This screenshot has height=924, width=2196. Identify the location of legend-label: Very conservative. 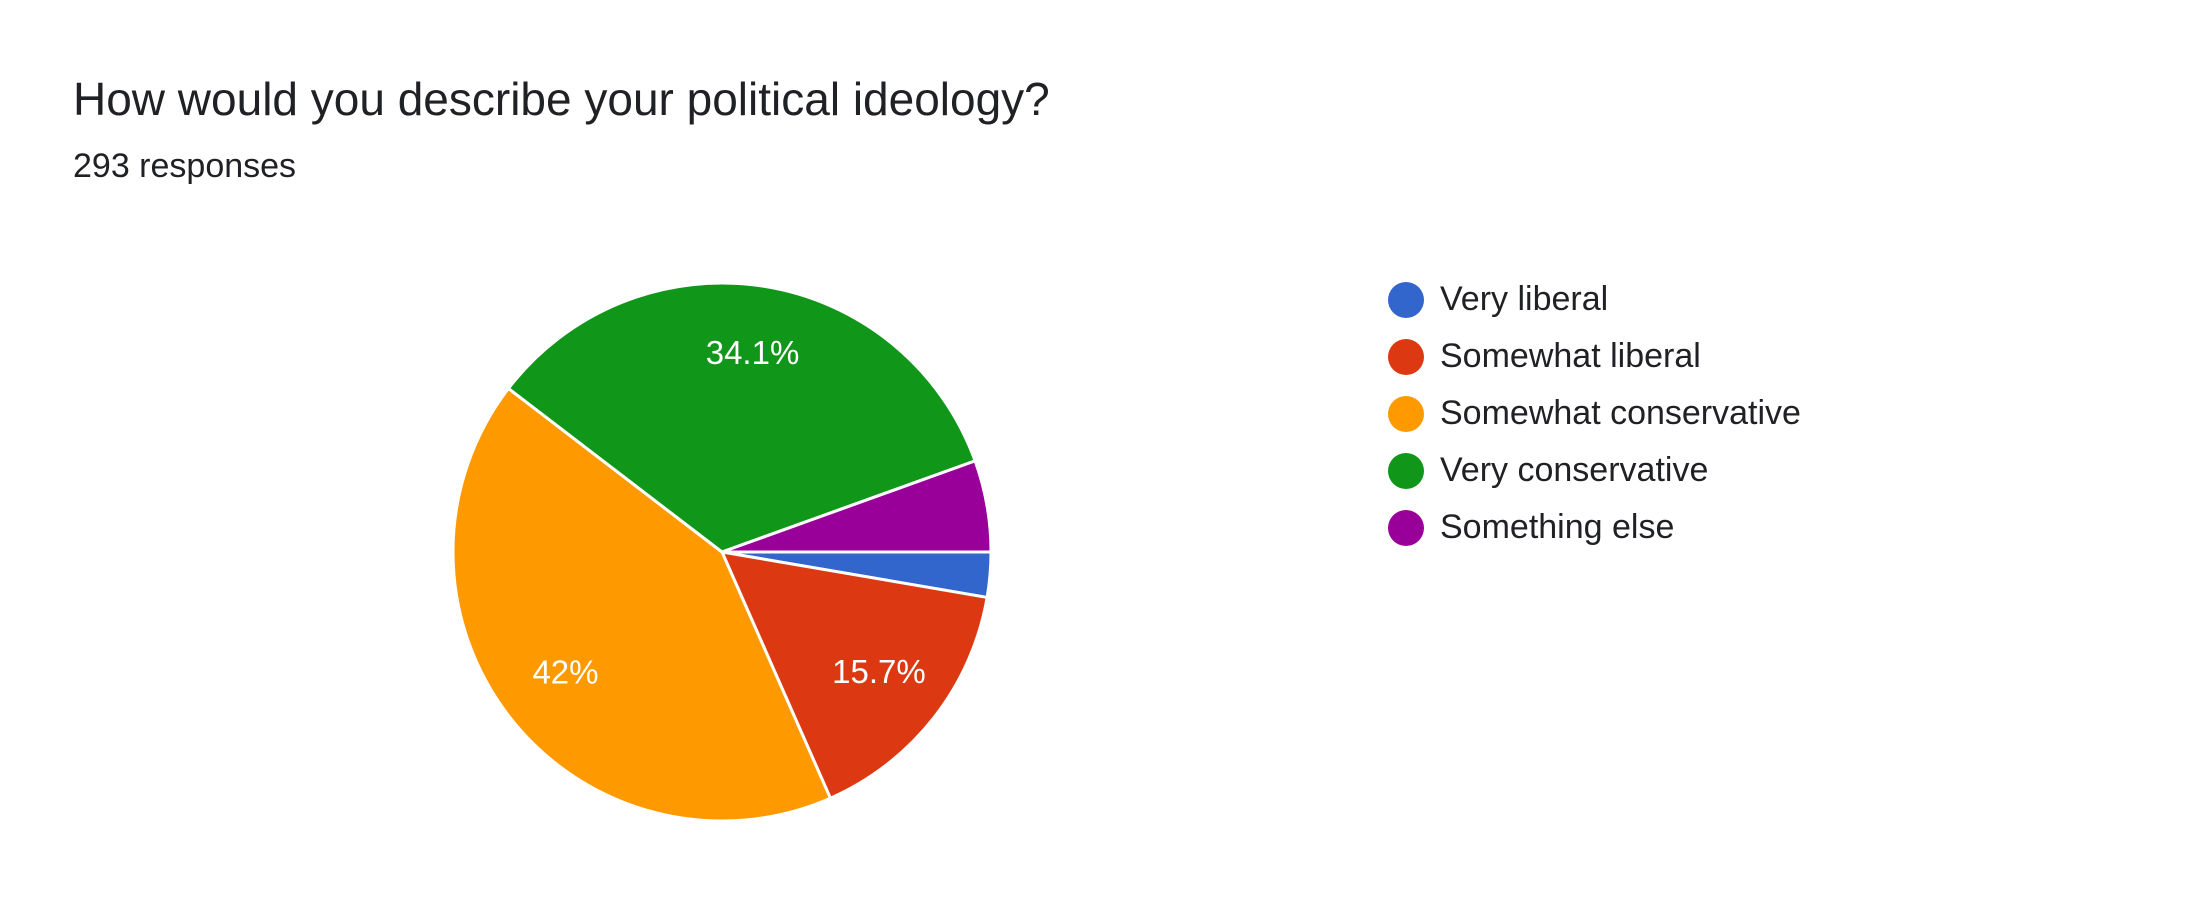
(1574, 470).